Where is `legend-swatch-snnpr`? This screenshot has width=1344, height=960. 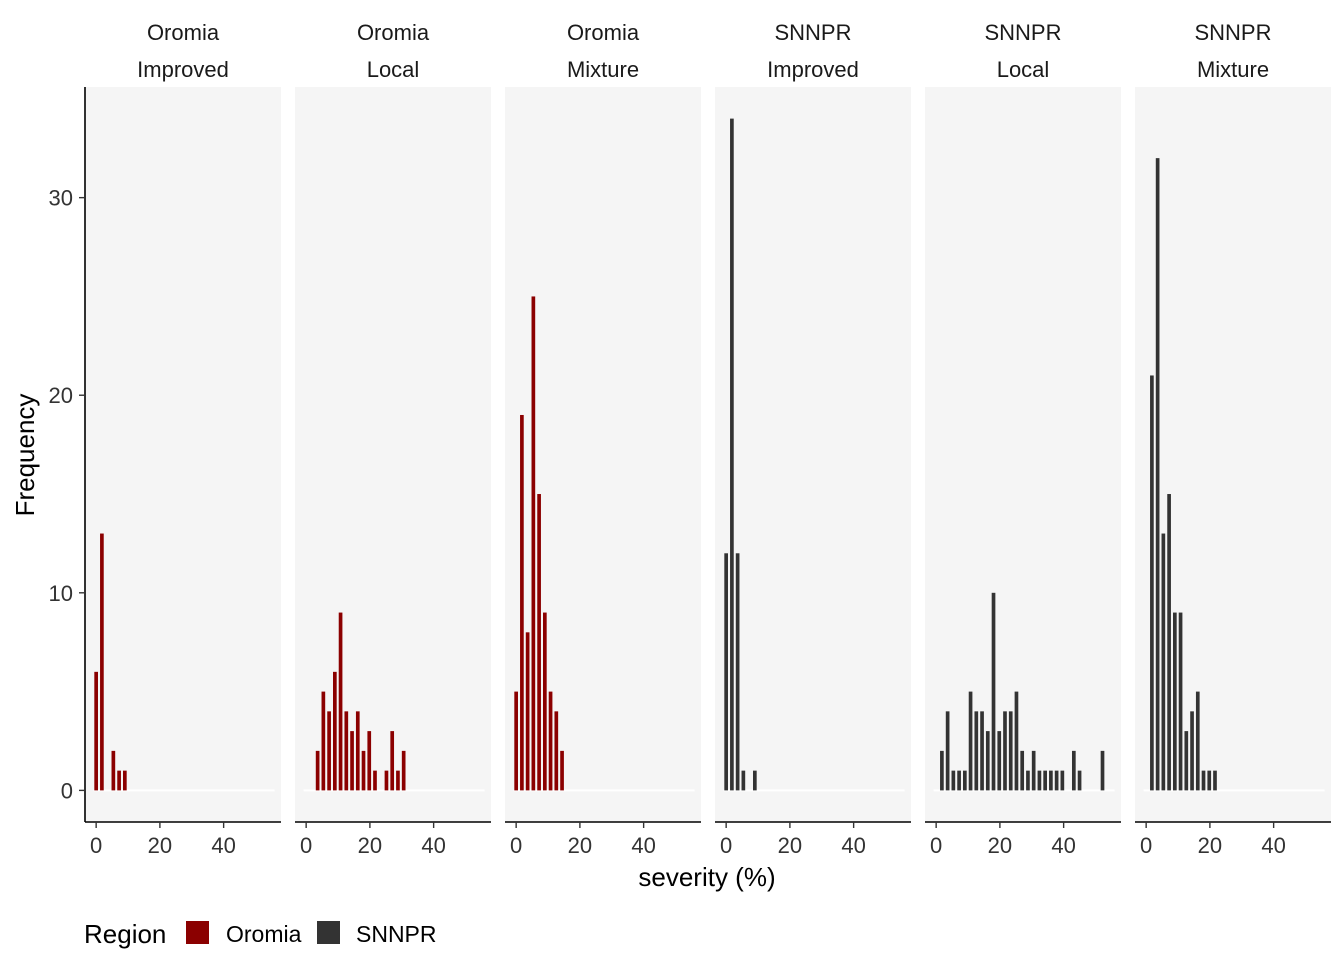
legend-swatch-snnpr is located at coordinates (328, 932).